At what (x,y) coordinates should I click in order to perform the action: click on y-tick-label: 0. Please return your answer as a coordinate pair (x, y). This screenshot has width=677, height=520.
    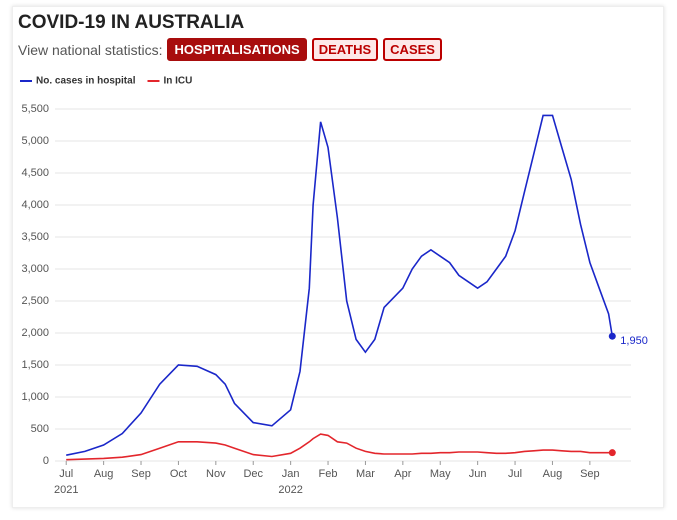
    Looking at the image, I should click on (46, 461).